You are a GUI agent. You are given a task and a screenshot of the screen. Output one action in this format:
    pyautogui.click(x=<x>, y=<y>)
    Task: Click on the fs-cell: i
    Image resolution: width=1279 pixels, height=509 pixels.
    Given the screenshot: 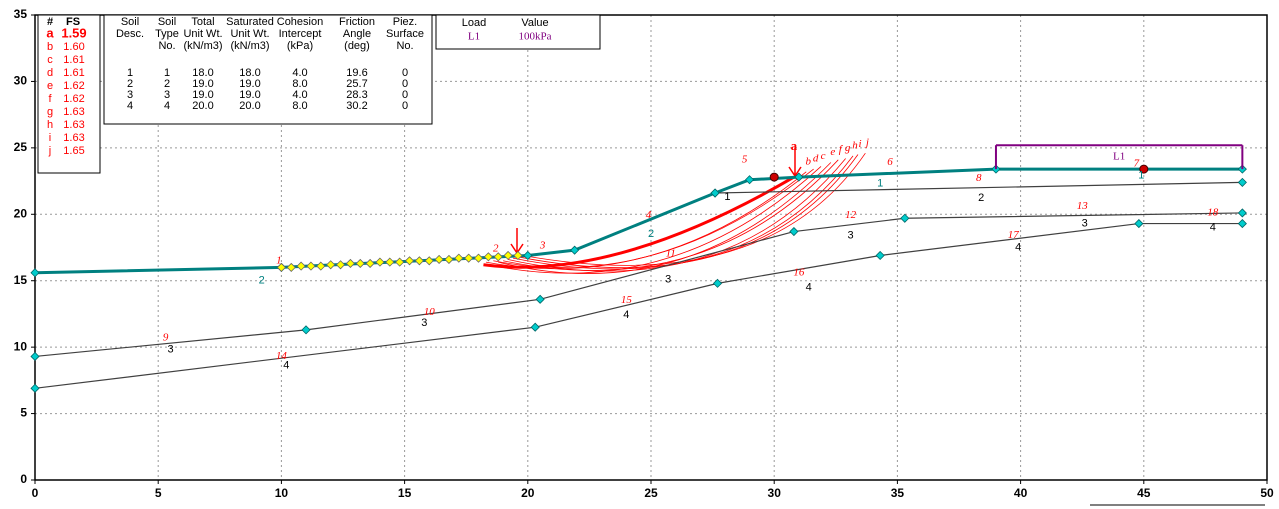 What is the action you would take?
    pyautogui.click(x=50, y=138)
    